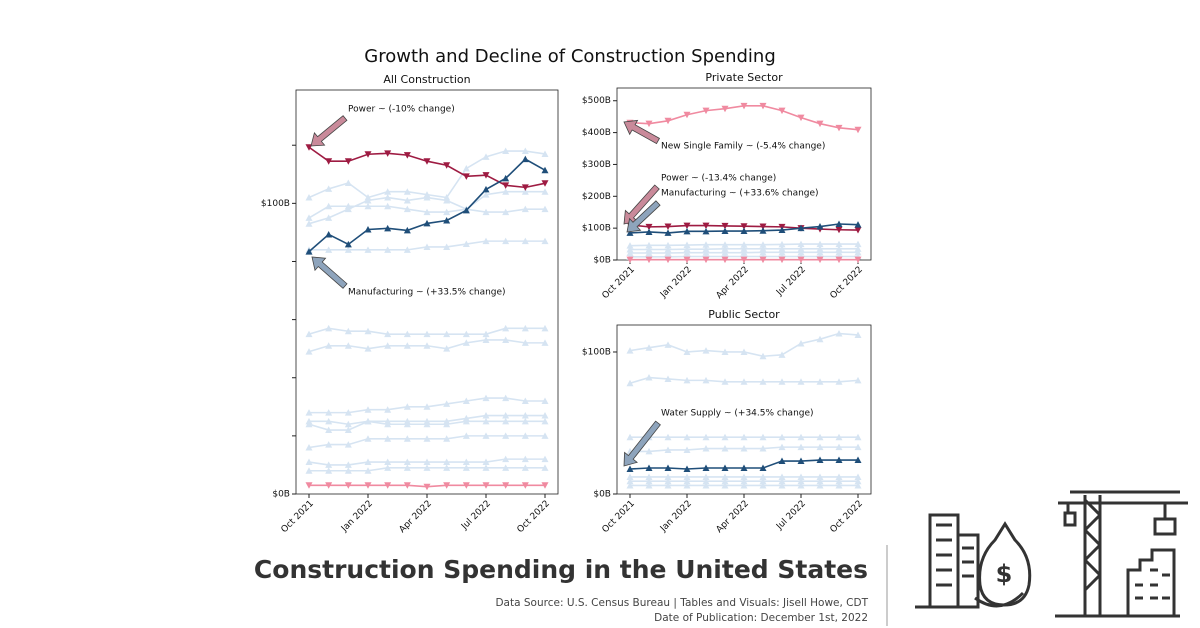 The height and width of the screenshot is (628, 1200). I want to click on x-tick-label: Jul 2022, so click(791, 516).